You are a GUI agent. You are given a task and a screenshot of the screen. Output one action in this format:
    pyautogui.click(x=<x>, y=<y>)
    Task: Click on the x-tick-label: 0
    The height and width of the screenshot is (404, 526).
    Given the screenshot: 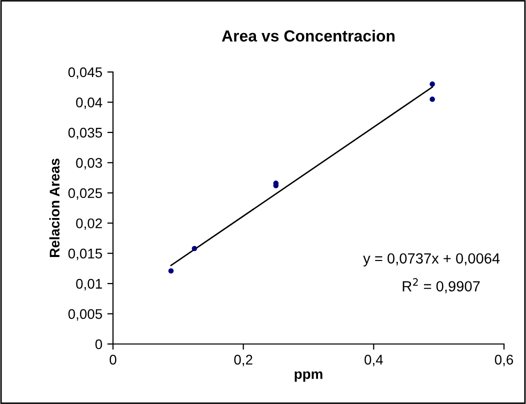 What is the action you would take?
    pyautogui.click(x=113, y=359)
    